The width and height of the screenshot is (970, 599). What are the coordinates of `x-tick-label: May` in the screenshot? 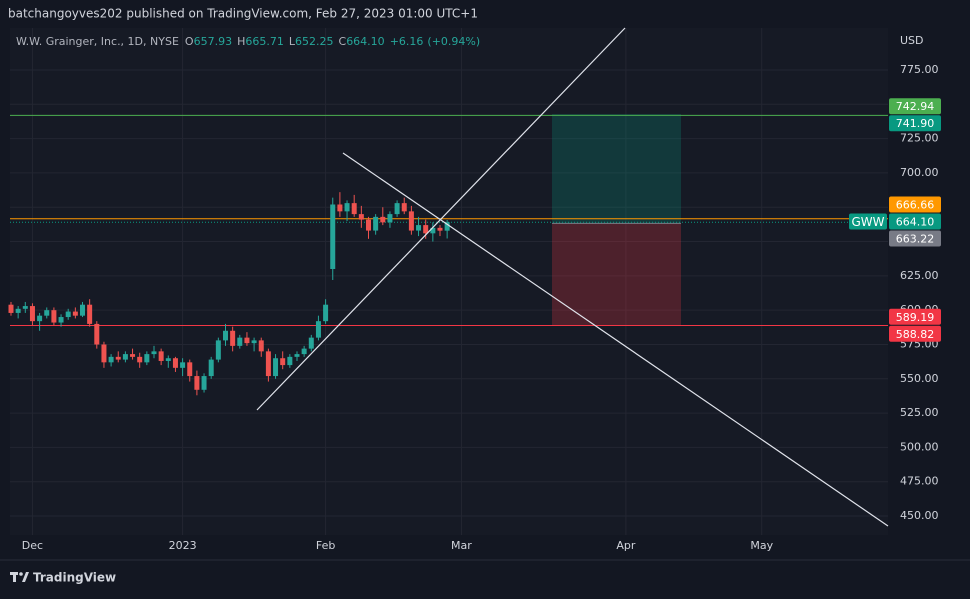 It's located at (761, 545).